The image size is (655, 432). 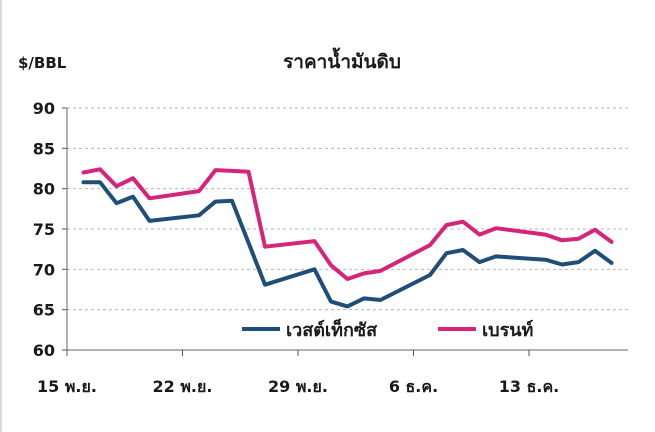 I want to click on y-axis-unit-label: $/BBL, so click(x=42, y=63).